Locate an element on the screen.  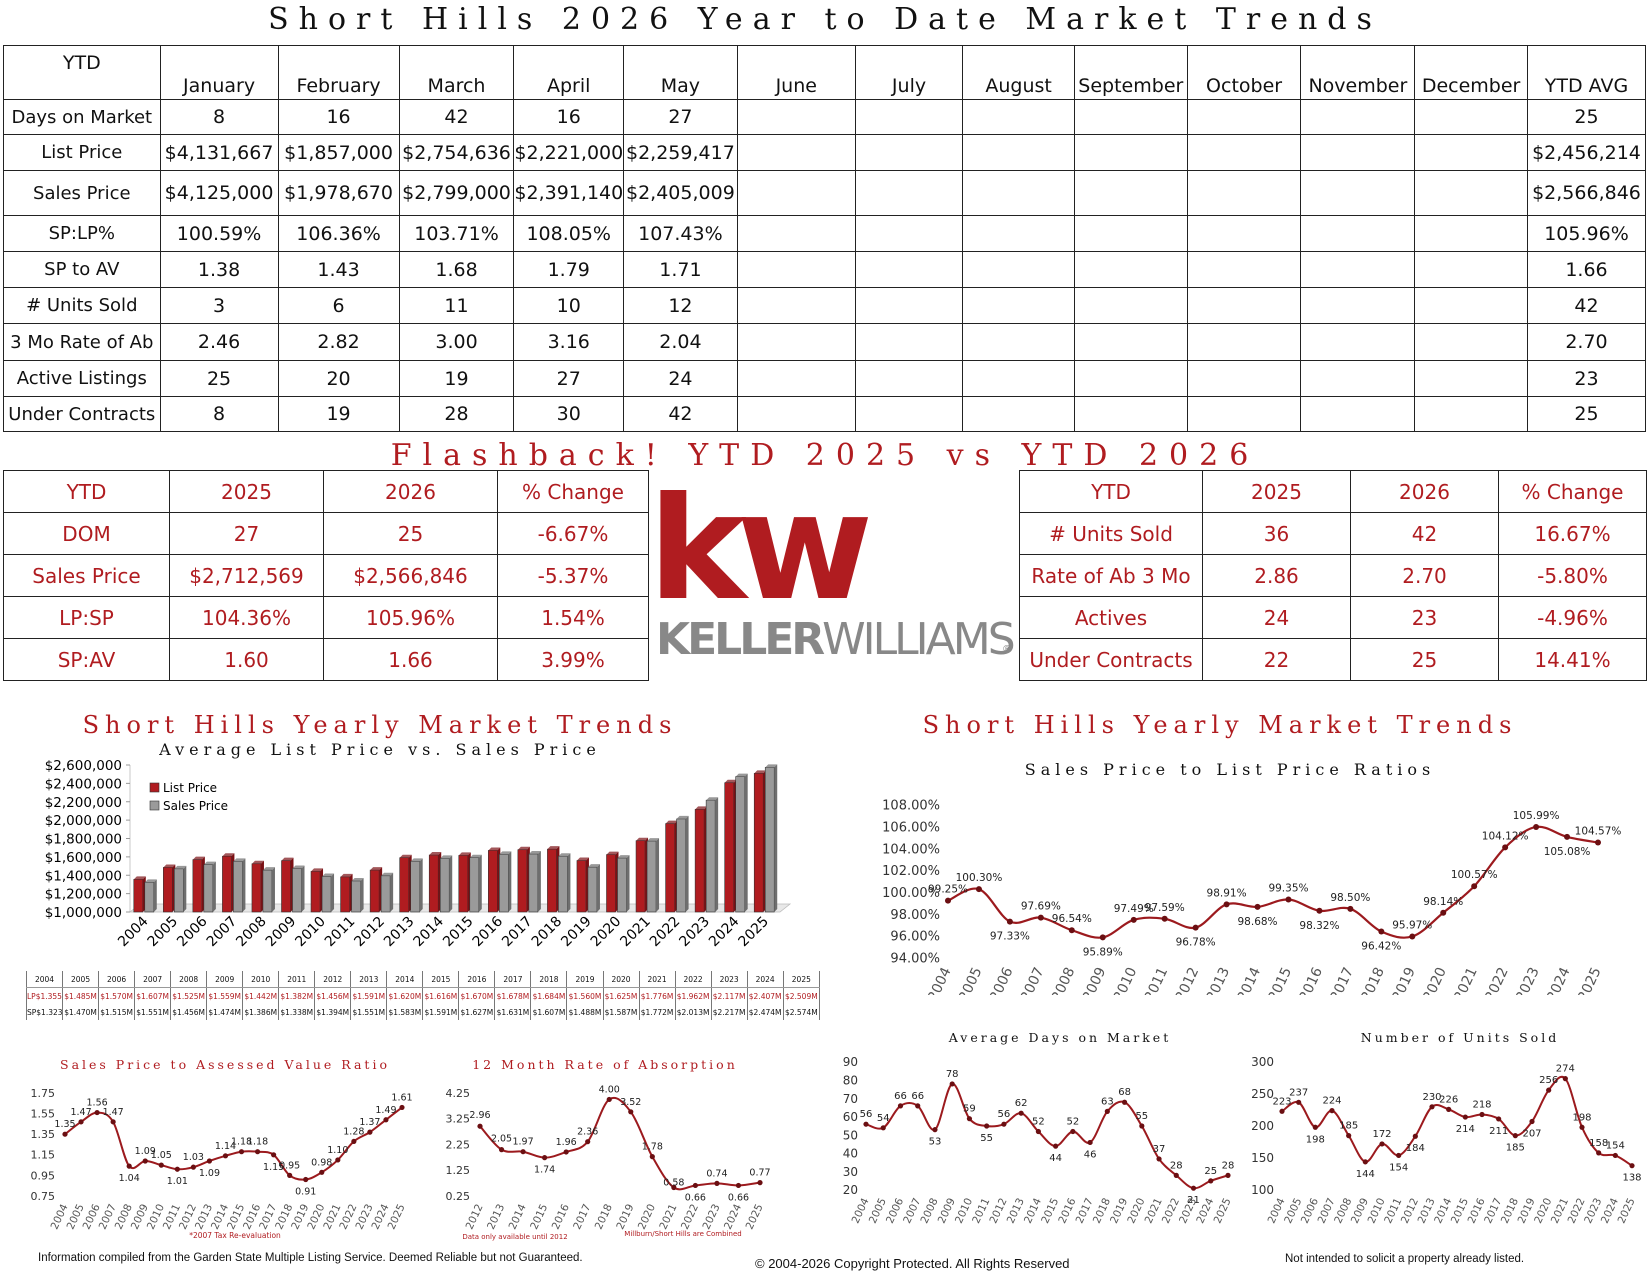
x-tick-label: 2015 is located at coordinates (458, 932).